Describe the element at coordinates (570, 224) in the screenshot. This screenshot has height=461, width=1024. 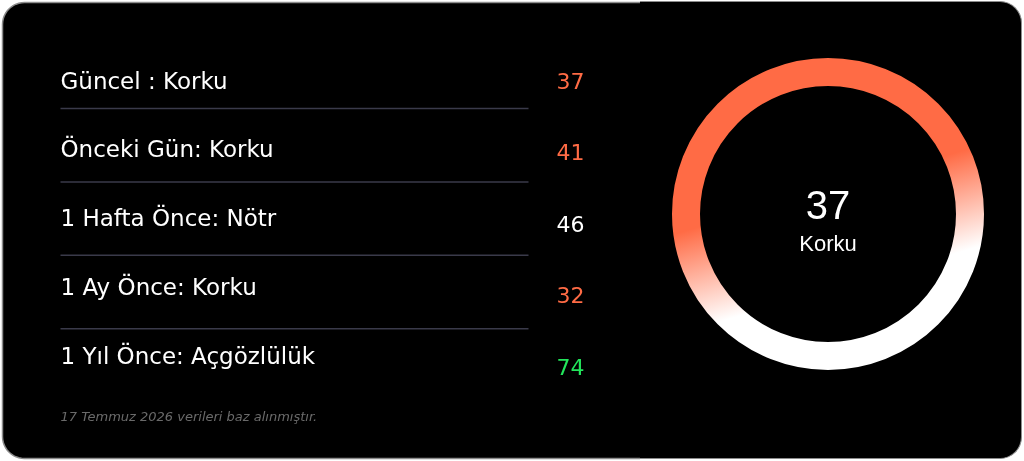
I see `data-label: 46` at that location.